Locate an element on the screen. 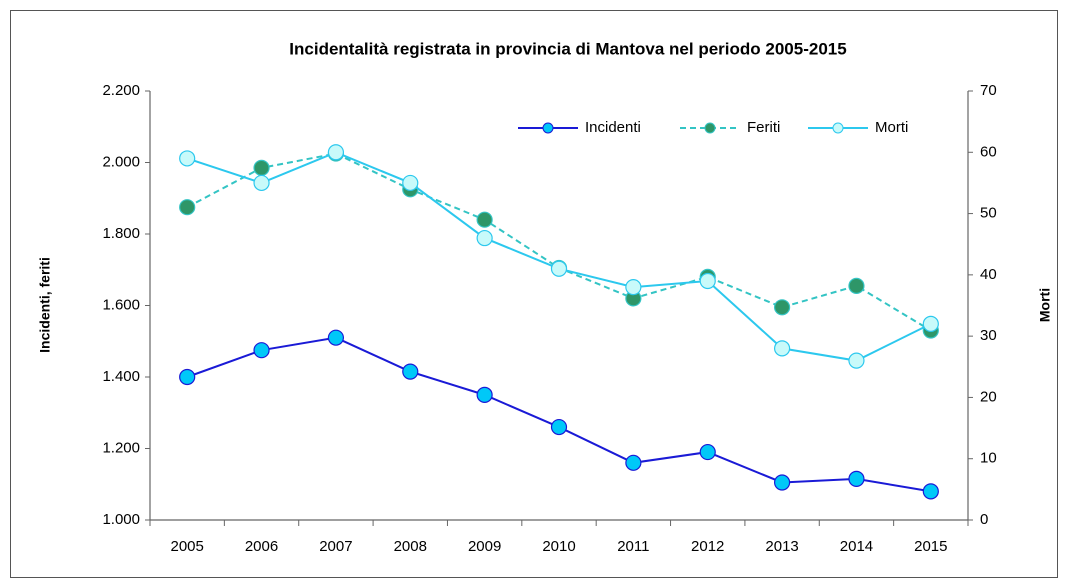  x-tick-label: 2012 is located at coordinates (707, 546).